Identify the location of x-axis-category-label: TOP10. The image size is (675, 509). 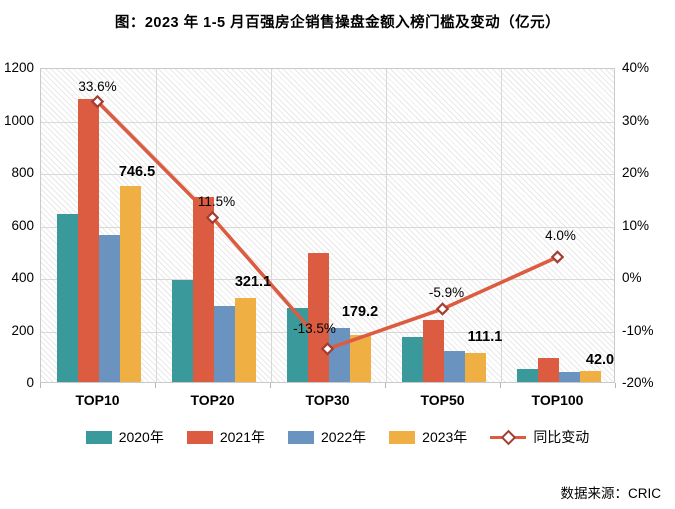
(97, 400).